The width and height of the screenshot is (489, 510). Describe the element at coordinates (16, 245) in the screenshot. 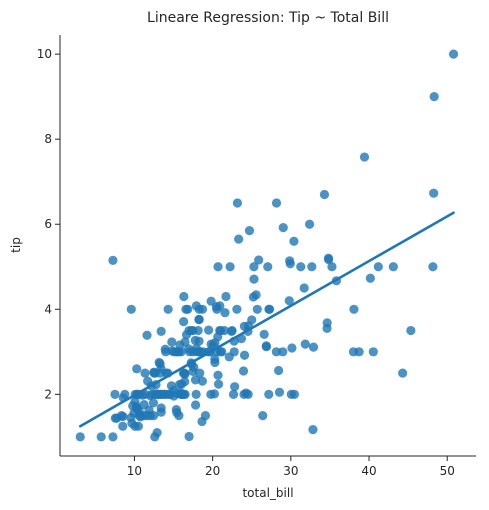

I see `y-axis-label: tip` at that location.